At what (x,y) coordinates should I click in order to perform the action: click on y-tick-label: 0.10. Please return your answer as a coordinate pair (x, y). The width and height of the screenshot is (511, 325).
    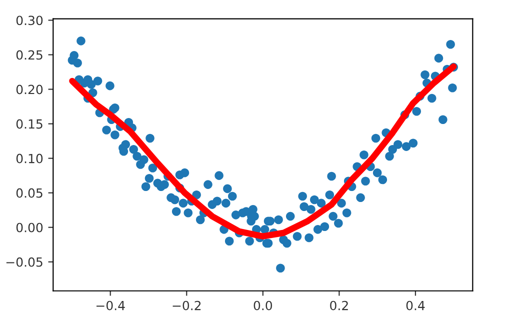
    Looking at the image, I should click on (29, 159).